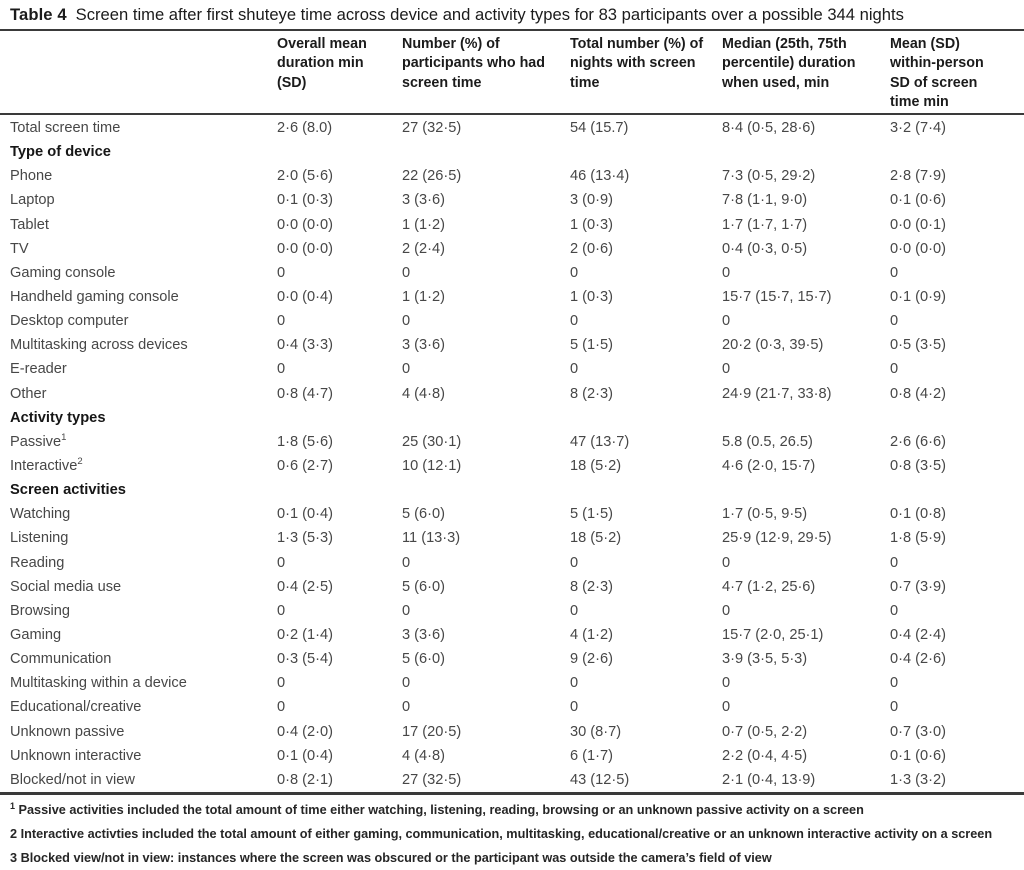 The image size is (1024, 870). What do you see at coordinates (432, 176) in the screenshot?
I see `value-cell: 22 (26·5)` at bounding box center [432, 176].